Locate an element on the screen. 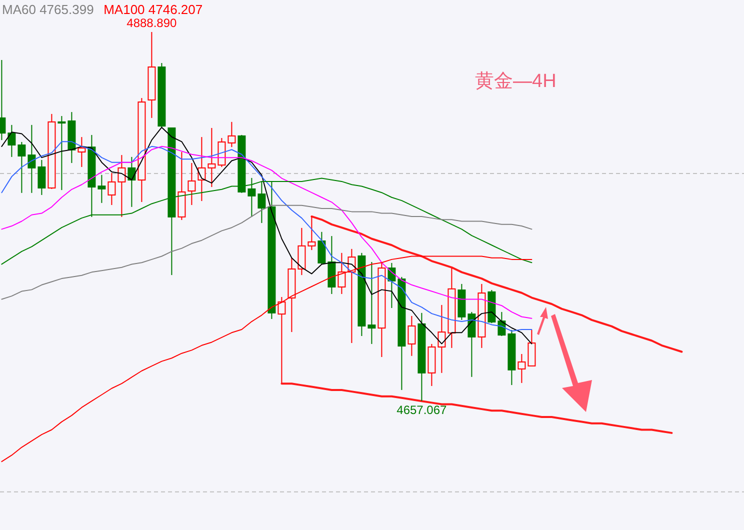 The width and height of the screenshot is (744, 530). annotation: 4888.890 is located at coordinates (152, 23).